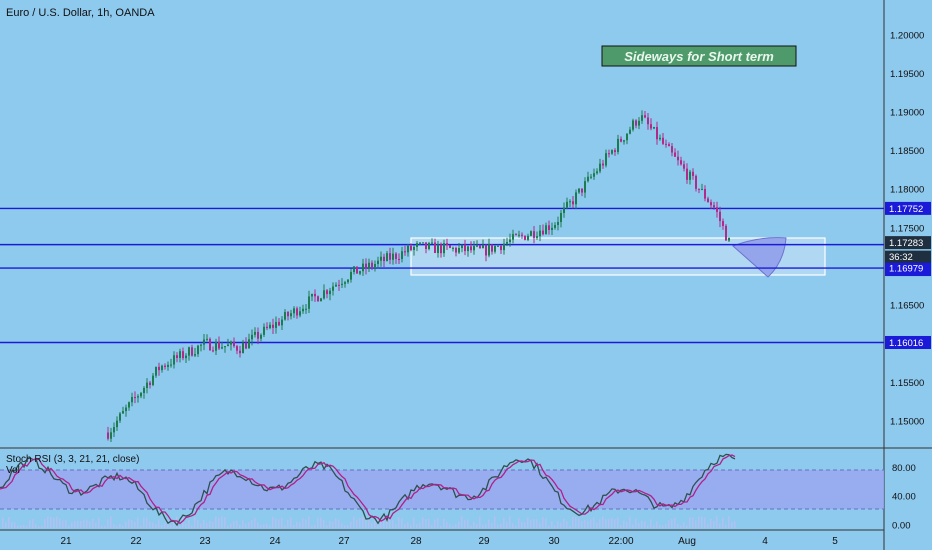 The width and height of the screenshot is (932, 550). Describe the element at coordinates (904, 468) in the screenshot. I see `rsi-tick-label: 80.00` at that location.